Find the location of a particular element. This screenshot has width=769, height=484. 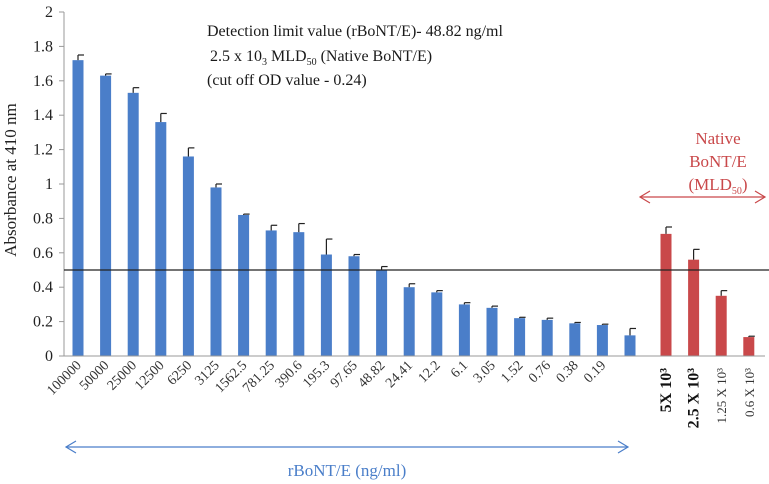

x-tick-label-rbont: 6250 is located at coordinates (180, 373).